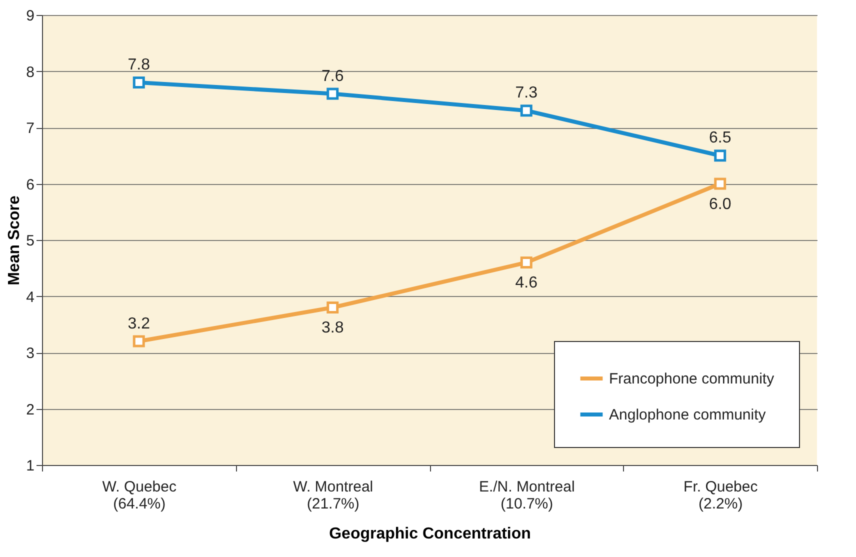 The width and height of the screenshot is (856, 557). Describe the element at coordinates (139, 495) in the screenshot. I see `x-tick-label: W. Quebec (64.4%)` at that location.